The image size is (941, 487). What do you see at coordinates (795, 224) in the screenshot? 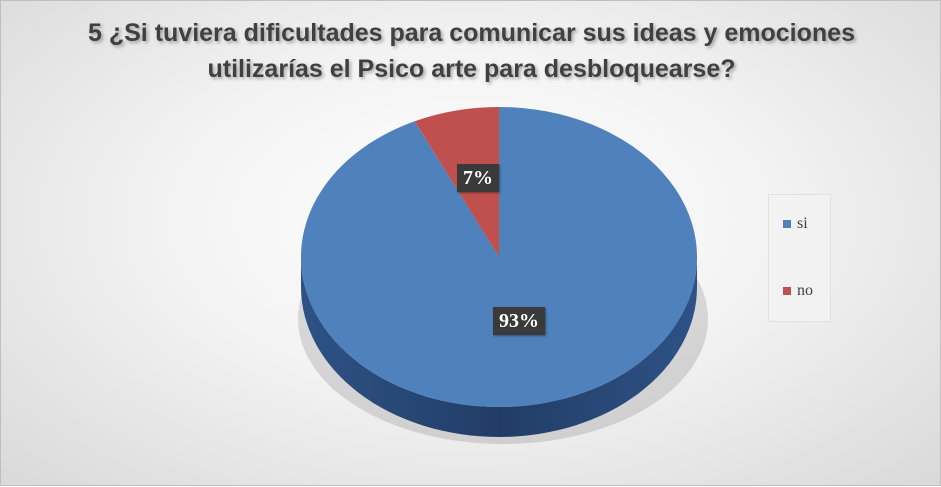
I see `legend-item-si: si` at bounding box center [795, 224].